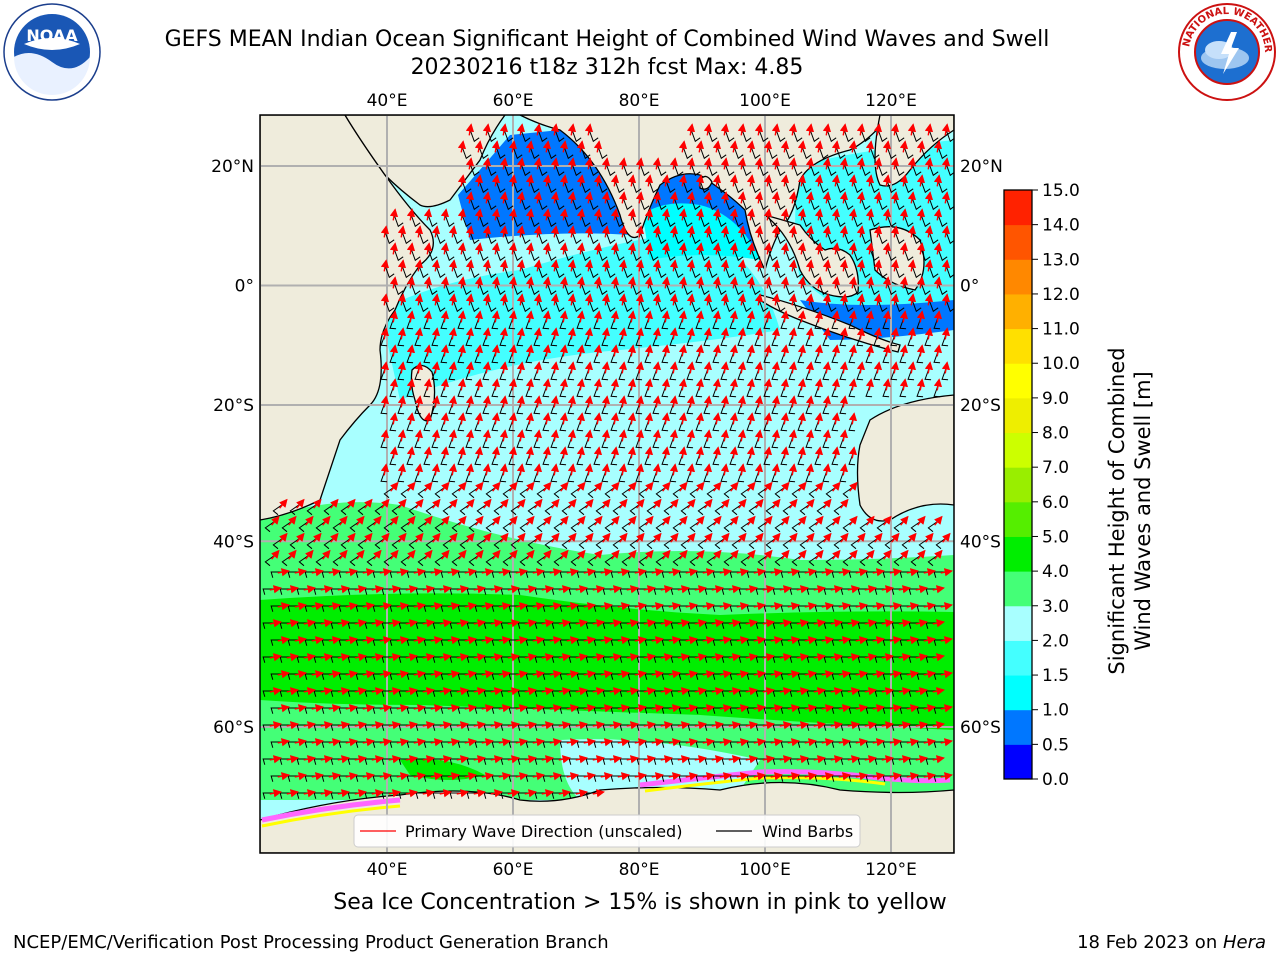 The width and height of the screenshot is (1280, 960). I want to click on colorbar-tick-label: 3.0, so click(1055, 607).